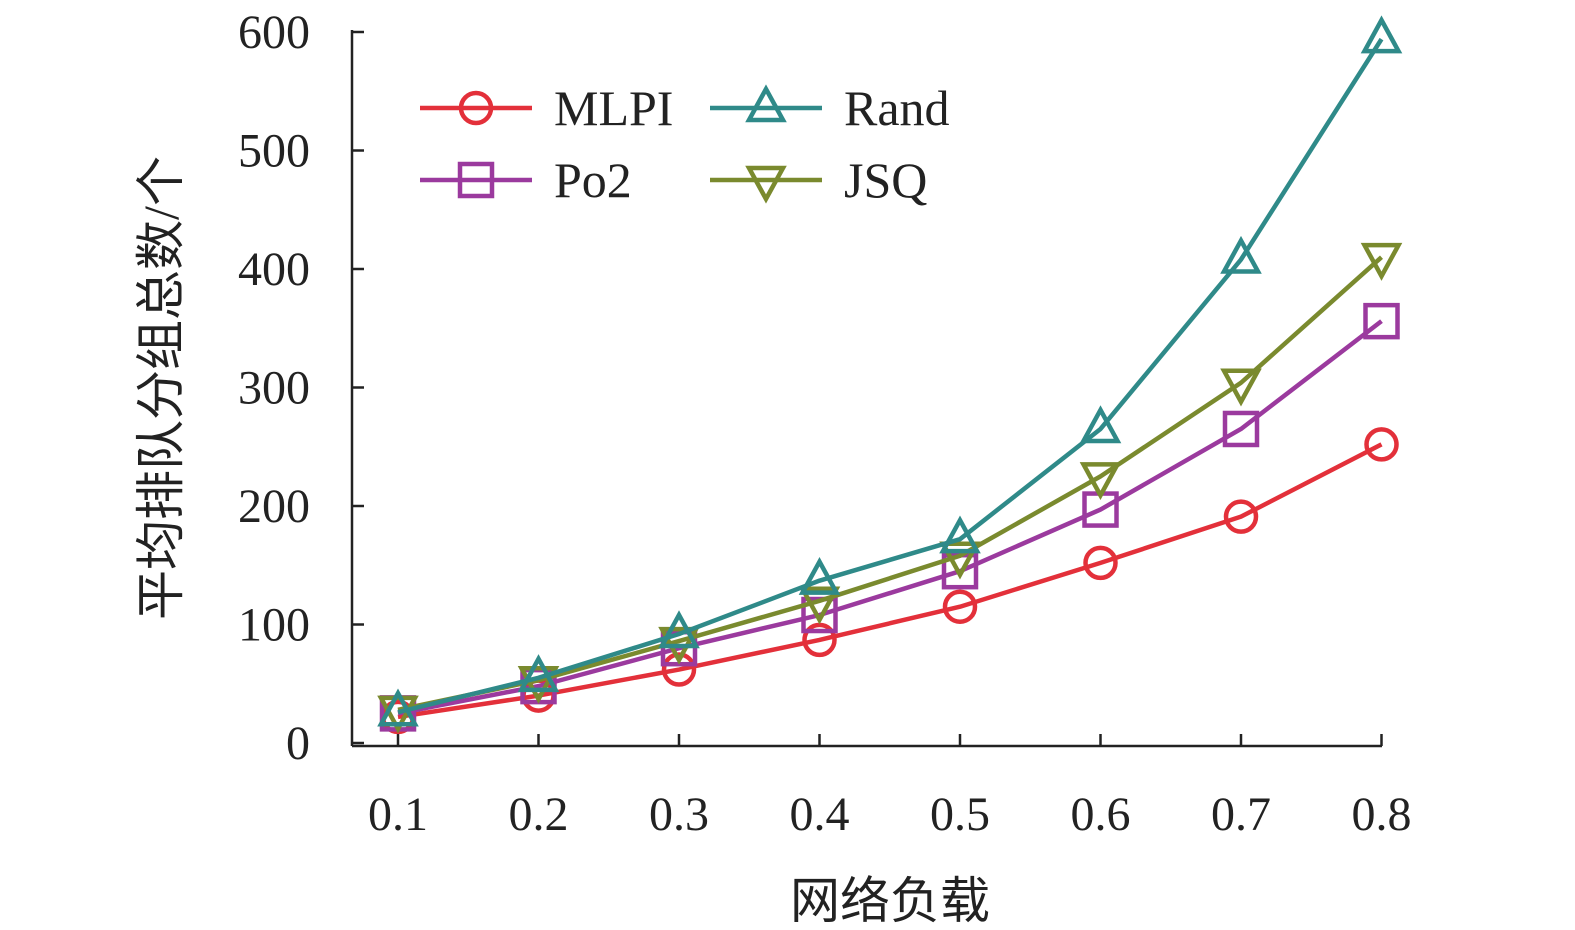 This screenshot has height=930, width=1575. Describe the element at coordinates (476, 108) in the screenshot. I see `legend-marker-mlpi` at that location.